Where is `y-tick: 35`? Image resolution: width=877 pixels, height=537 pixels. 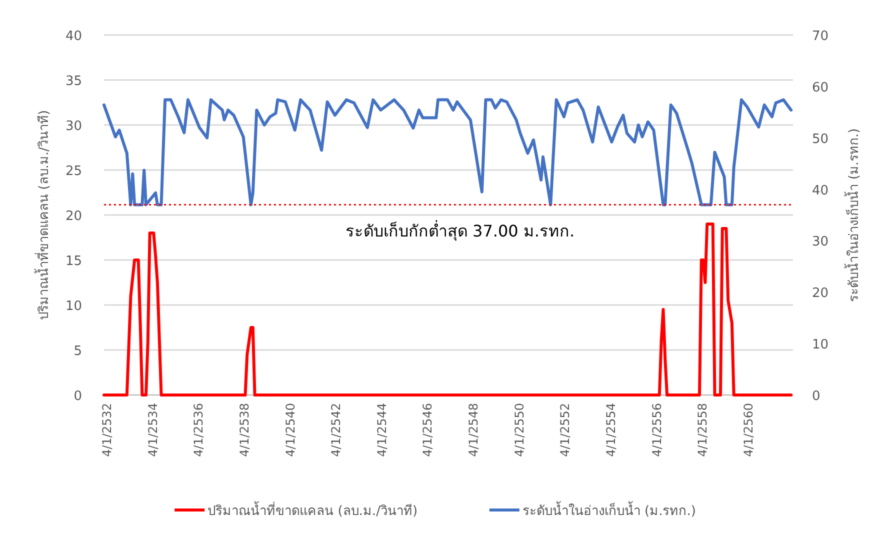
y-tick: 35 is located at coordinates (73, 81).